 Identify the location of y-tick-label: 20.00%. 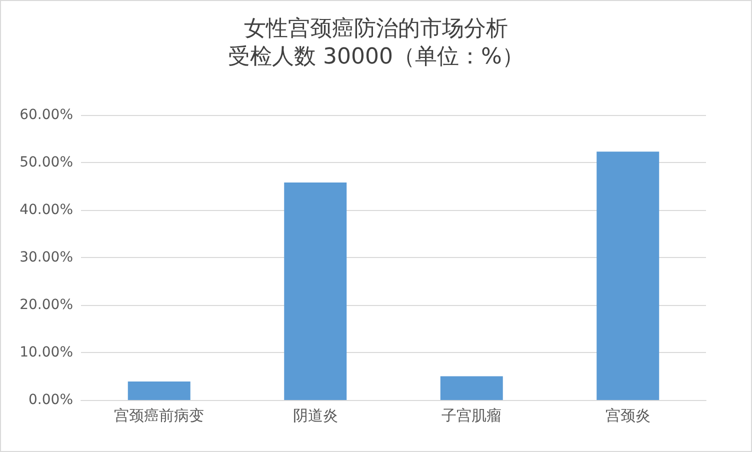
(46, 305).